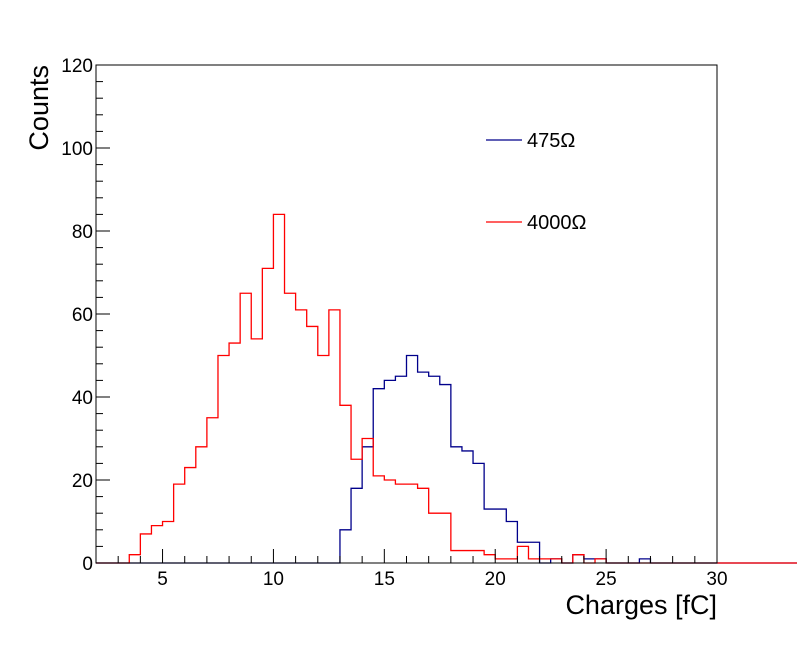 This screenshot has width=797, height=655. I want to click on x-axis-title: Charges [fC], so click(641, 605).